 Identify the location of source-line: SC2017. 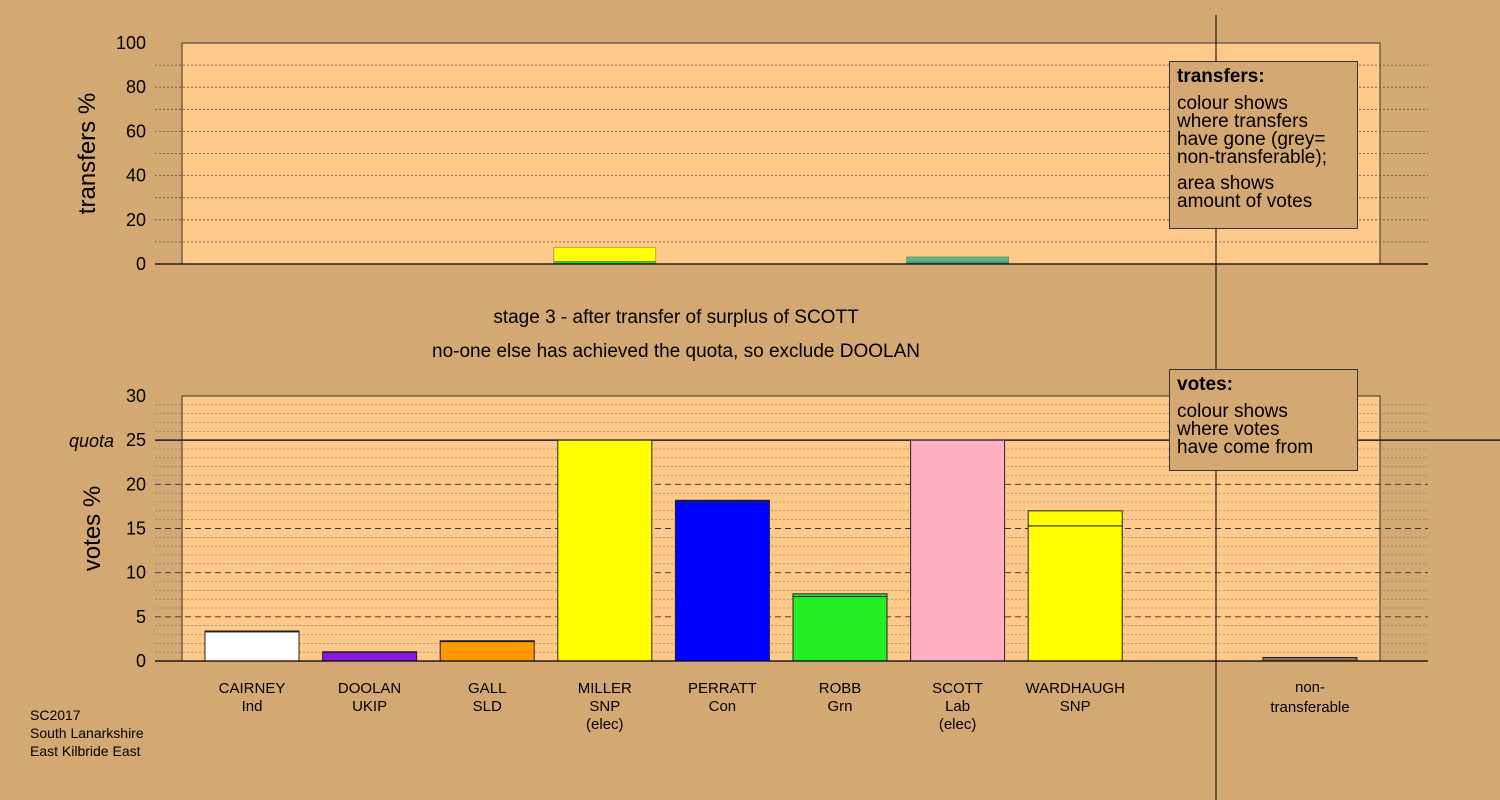
(55, 715).